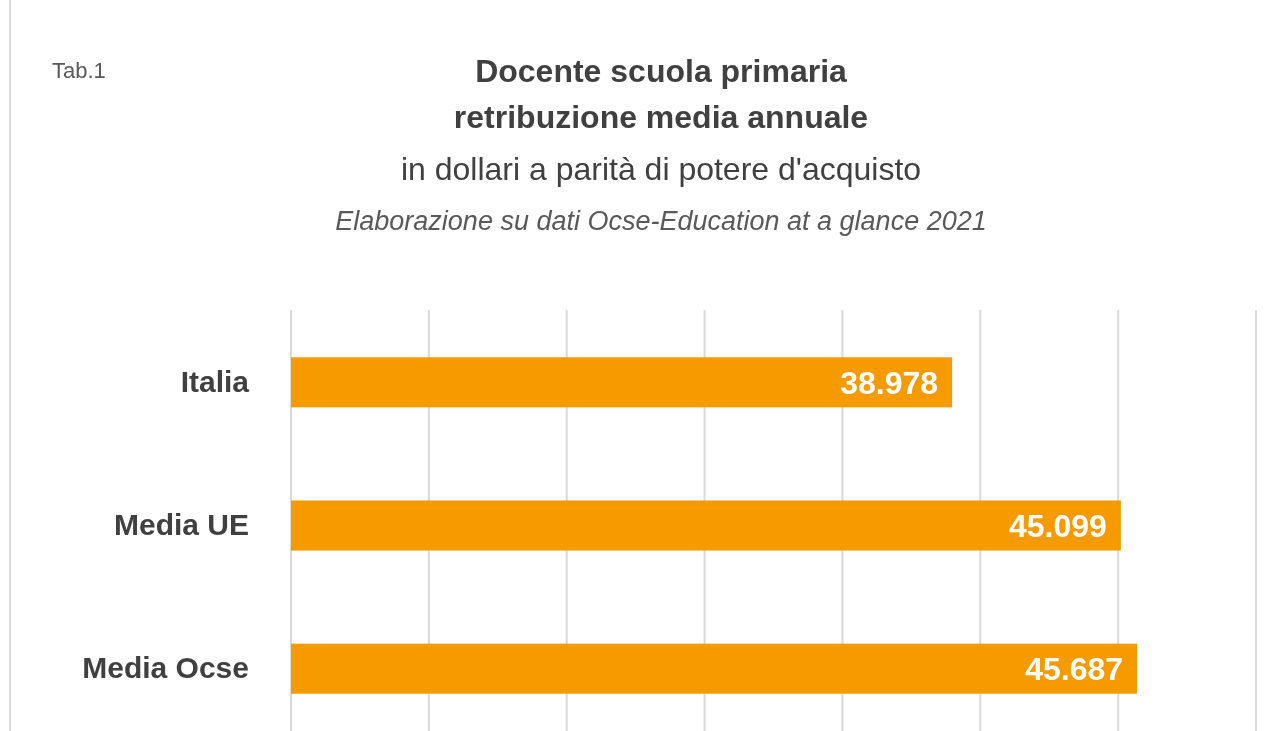 The width and height of the screenshot is (1282, 731). Describe the element at coordinates (661, 221) in the screenshot. I see `text: Elaborazione su dati Ocse-Education at a glance 2021` at that location.